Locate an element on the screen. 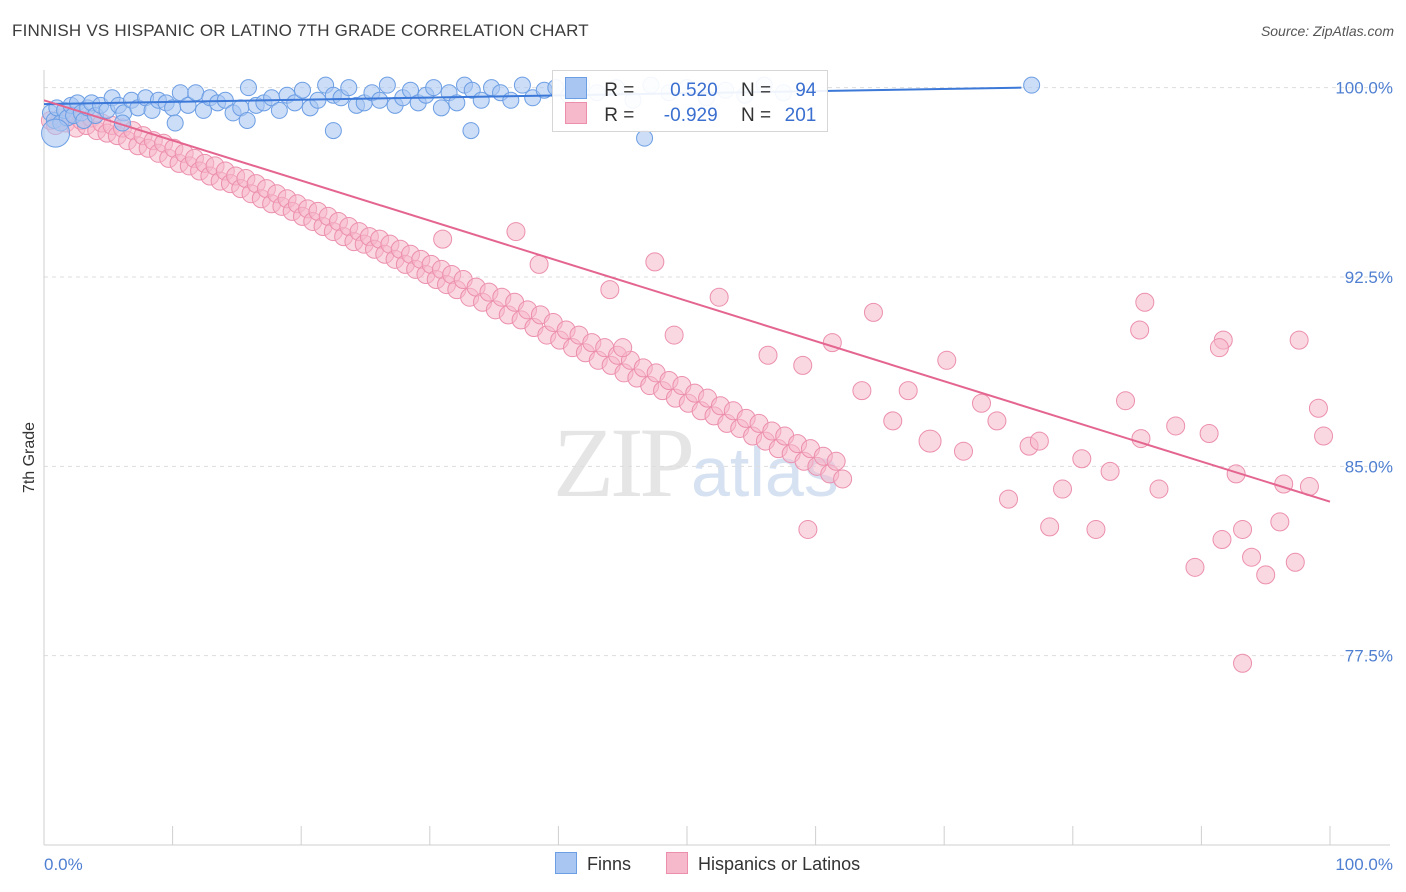 This screenshot has height=892, width=1406. finns-swatch is located at coordinates (576, 88).